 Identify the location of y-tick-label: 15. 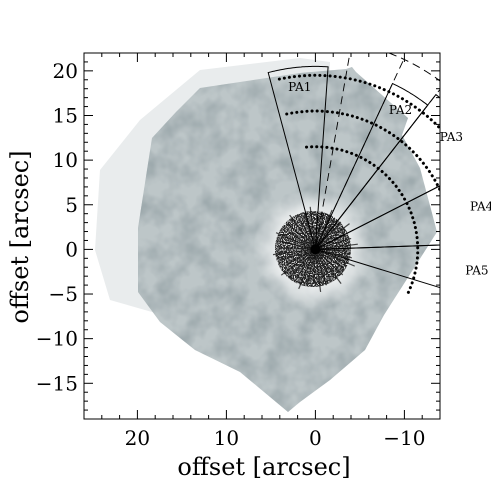
(65, 116).